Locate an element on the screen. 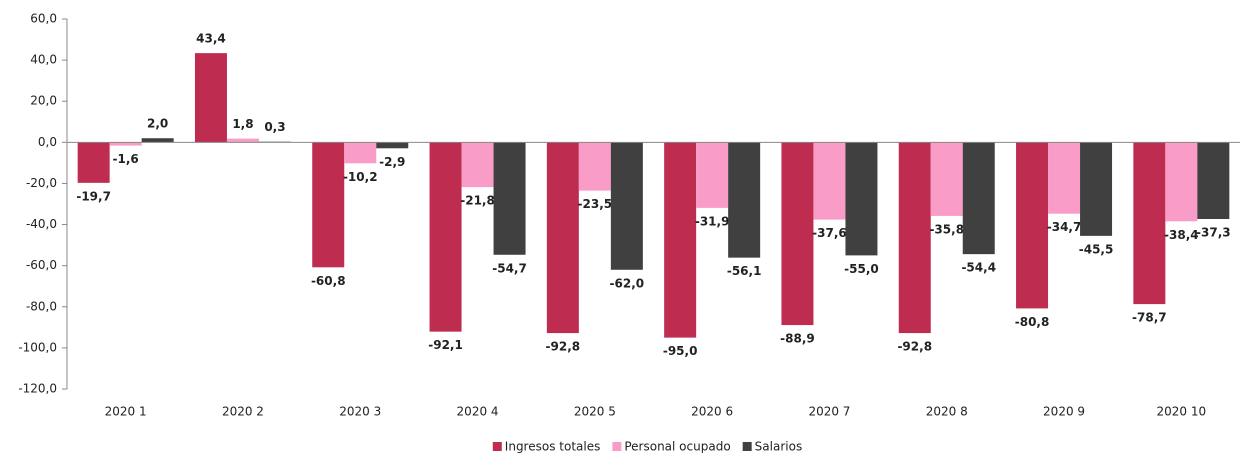 This screenshot has width=1241, height=454. y-tick-label: -100,0 is located at coordinates (37, 347).